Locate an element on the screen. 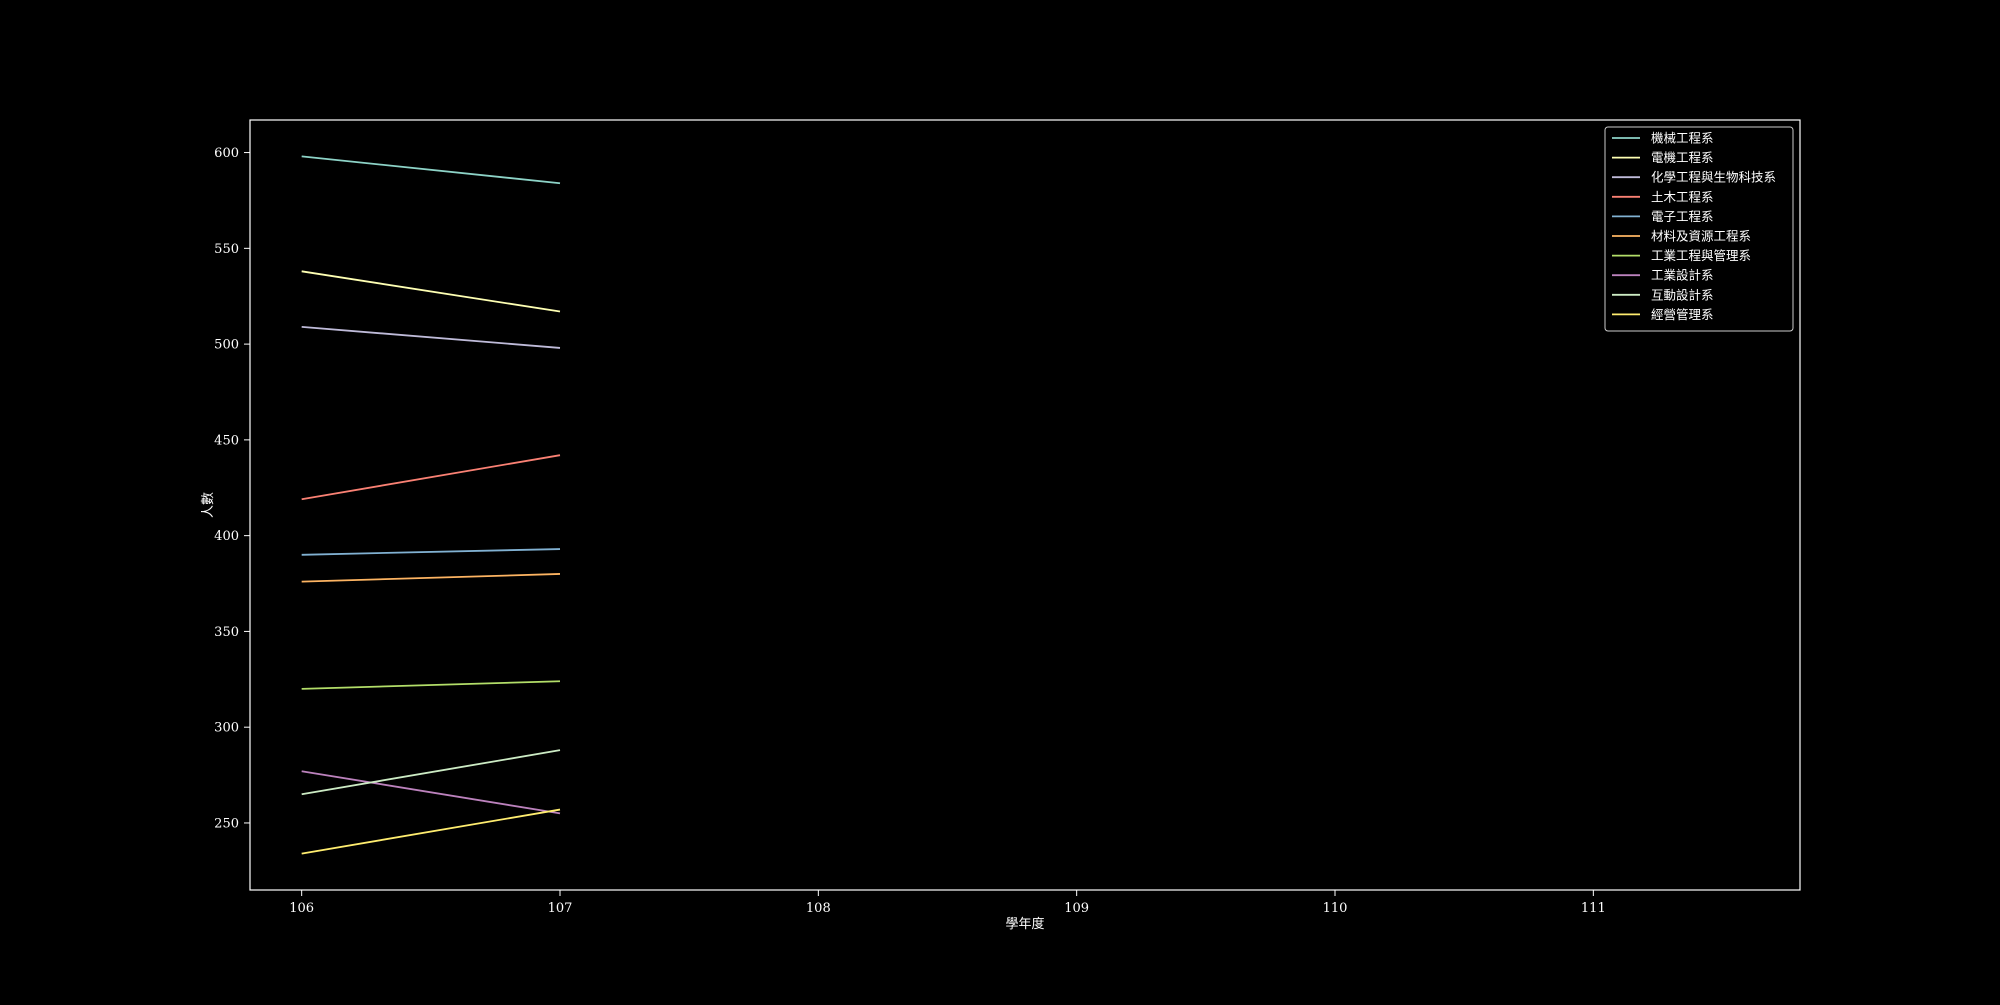 The width and height of the screenshot is (2000, 1005). legend-label: 互動設計系 is located at coordinates (1682, 294).